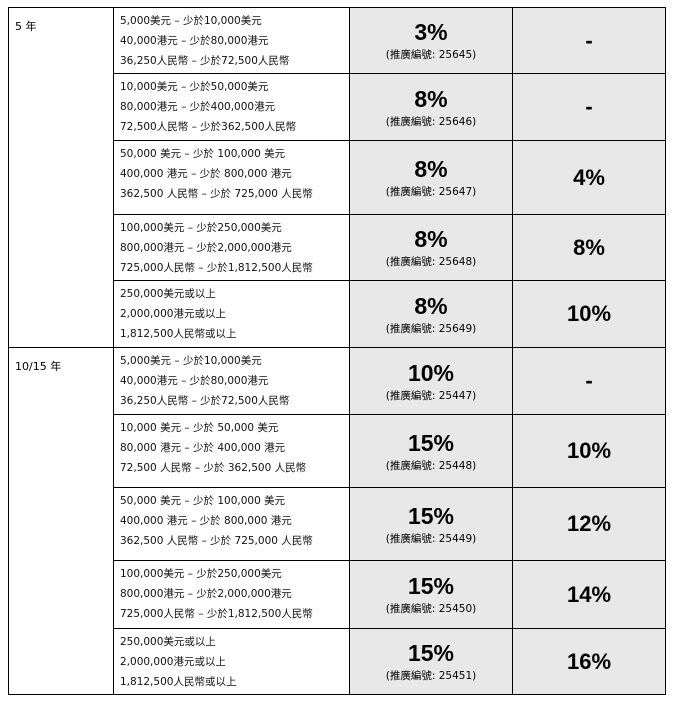  I want to click on amount-line: 10,000 美元 – 少於 50,000 美元, so click(199, 428).